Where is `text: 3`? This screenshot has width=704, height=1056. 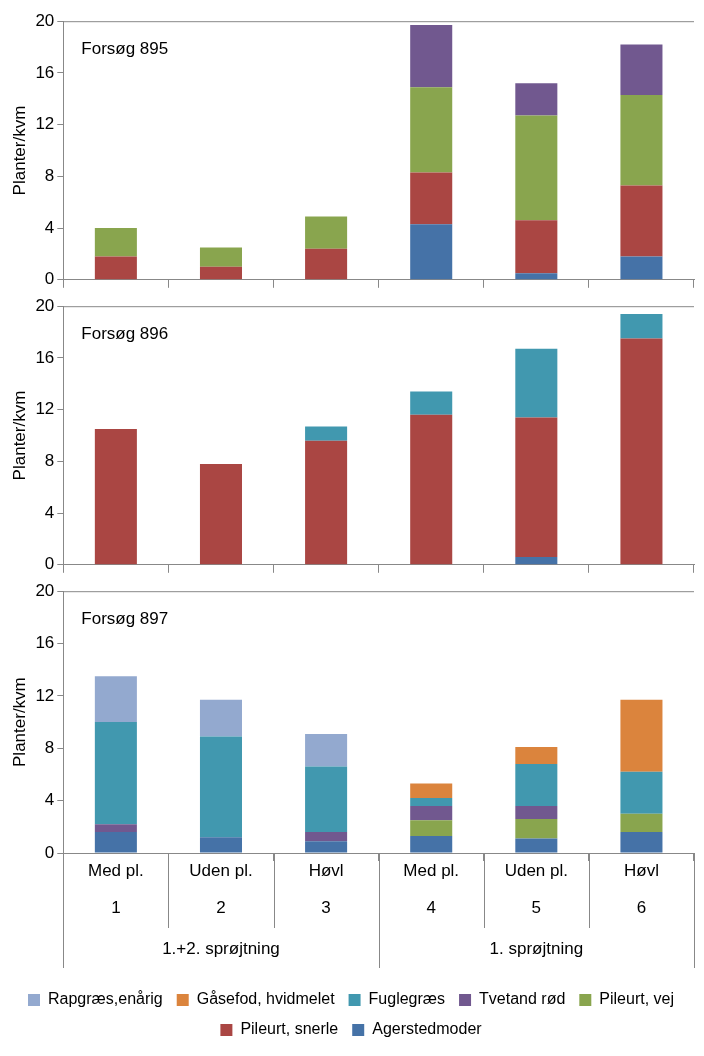 text: 3 is located at coordinates (326, 907).